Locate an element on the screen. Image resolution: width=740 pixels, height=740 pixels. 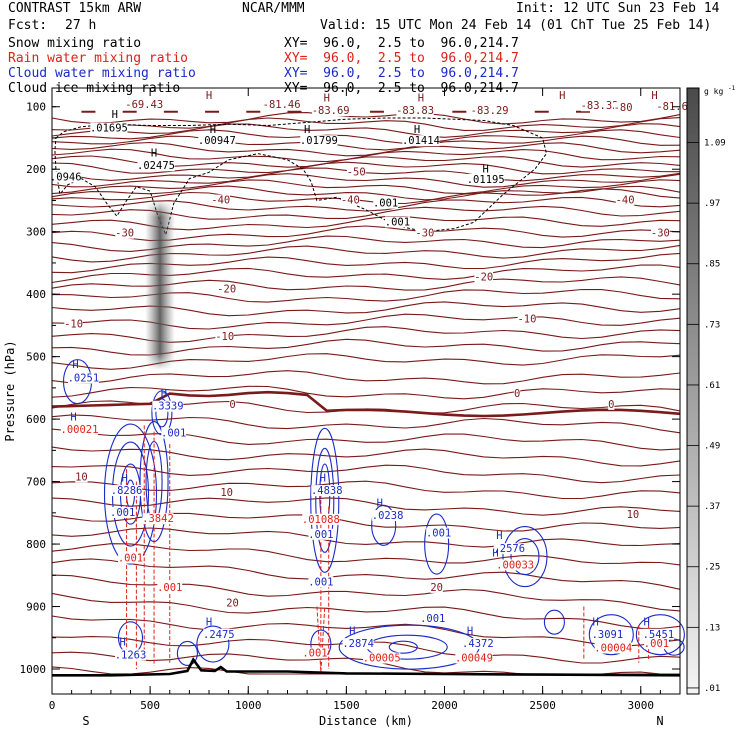
fcst-label: Fcst: is located at coordinates (28, 25).